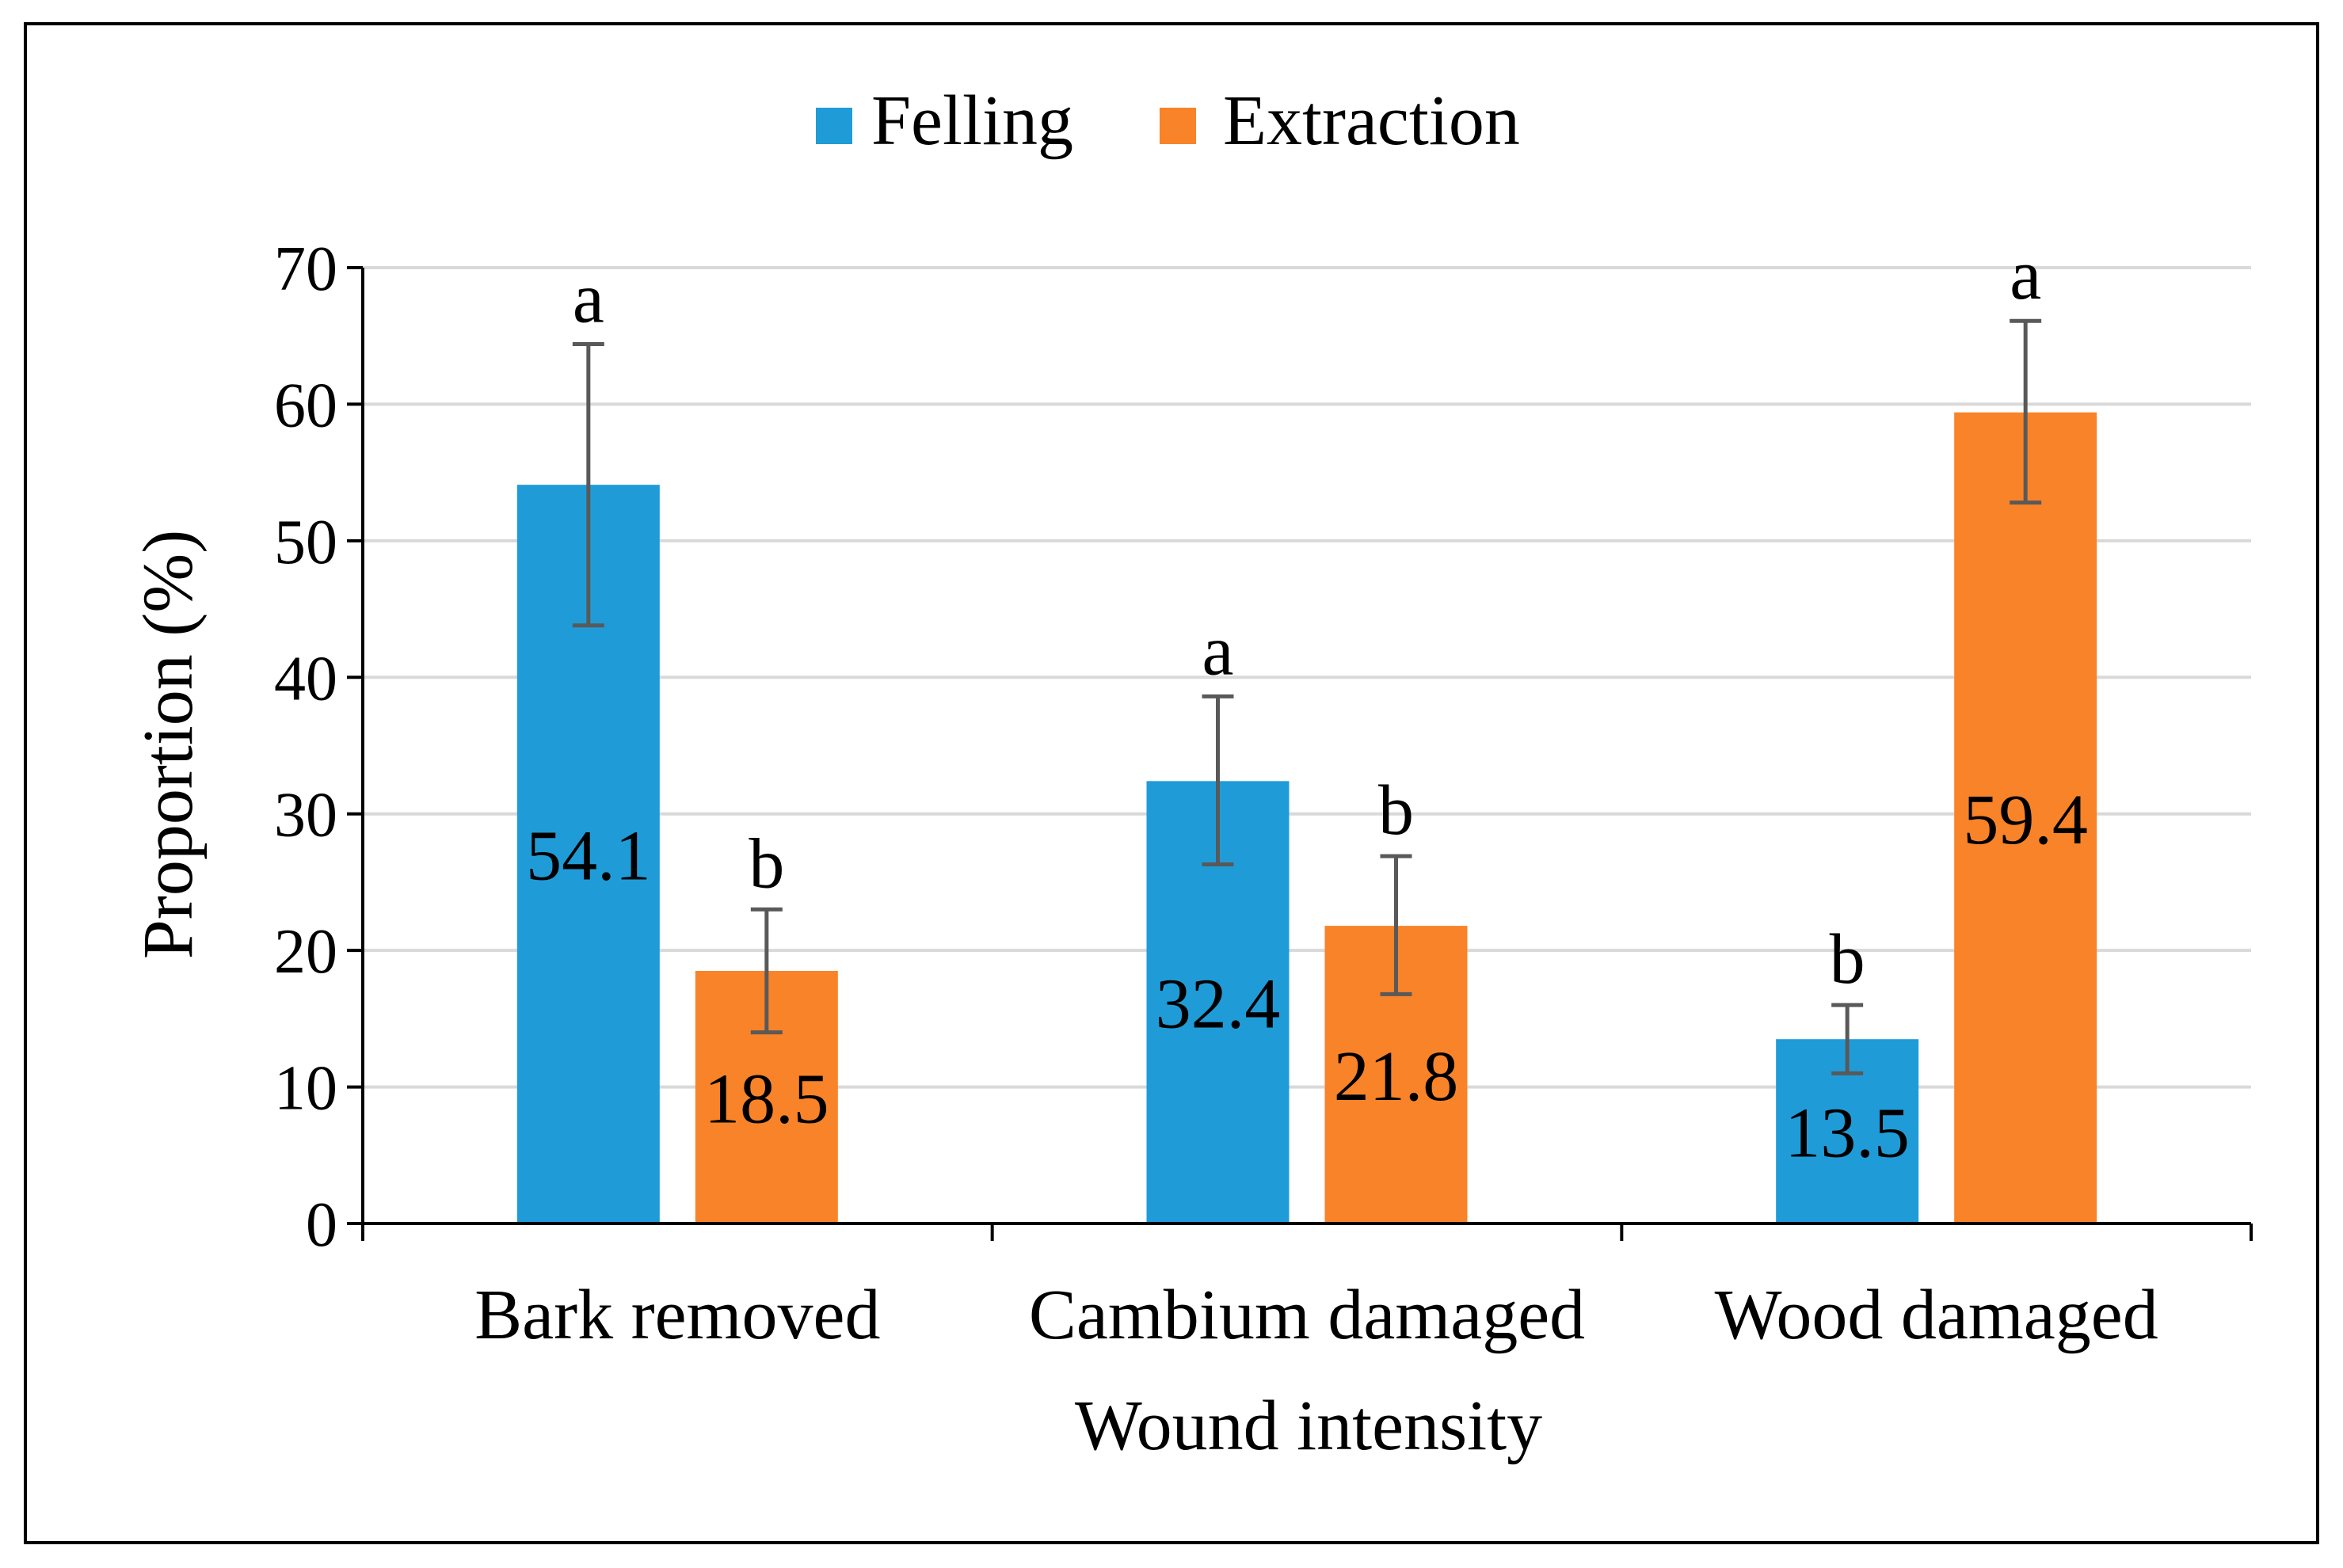 This screenshot has width=2343, height=1568. What do you see at coordinates (1218, 1004) in the screenshot?
I see `value-label-felling-1: 32.4` at bounding box center [1218, 1004].